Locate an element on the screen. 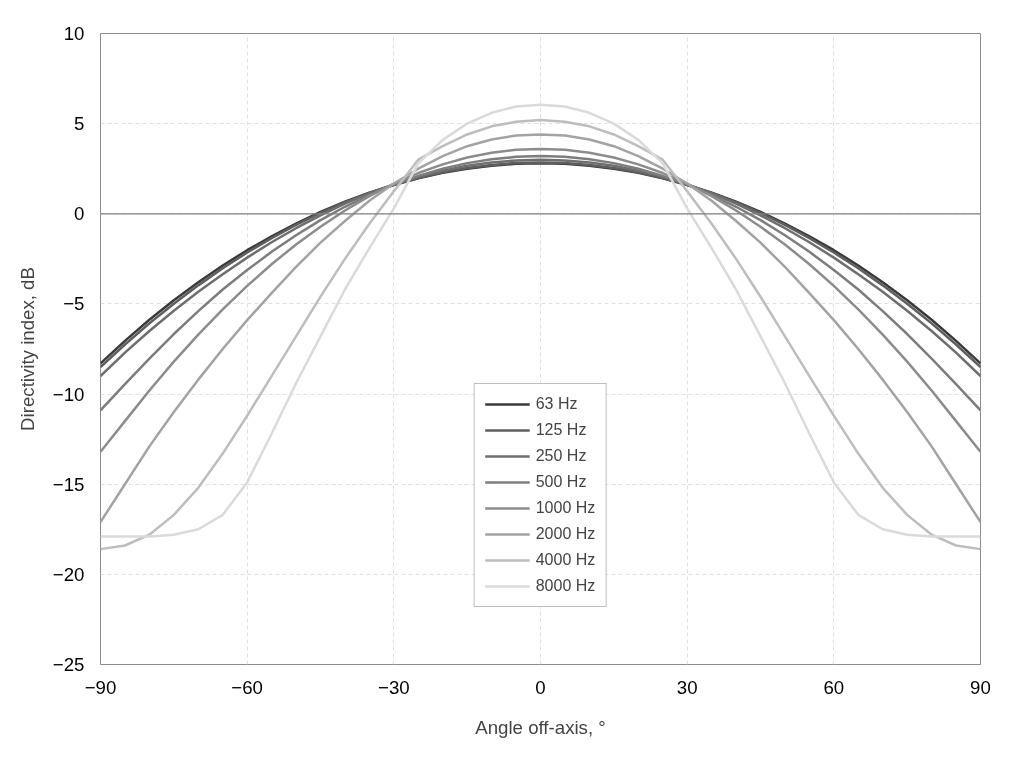 The height and width of the screenshot is (764, 1015). x-axis-title: Angle off-axis, ° is located at coordinates (540, 727).